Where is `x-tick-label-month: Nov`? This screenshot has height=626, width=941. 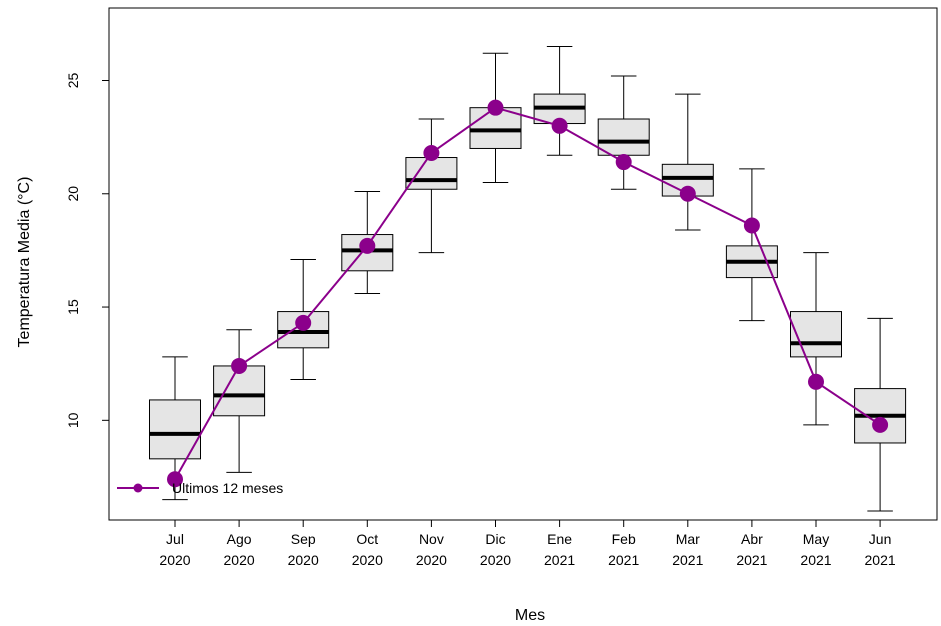
x-tick-label-month: Nov is located at coordinates (431, 539).